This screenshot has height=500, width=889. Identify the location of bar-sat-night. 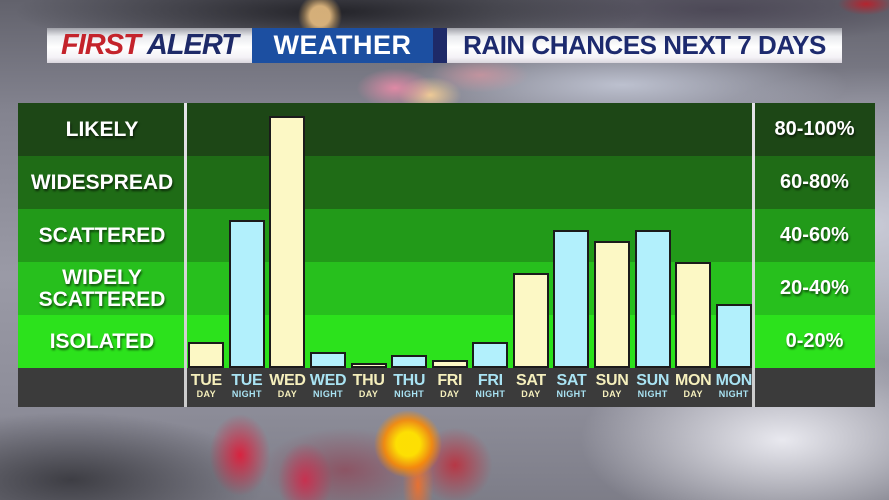
(571, 299).